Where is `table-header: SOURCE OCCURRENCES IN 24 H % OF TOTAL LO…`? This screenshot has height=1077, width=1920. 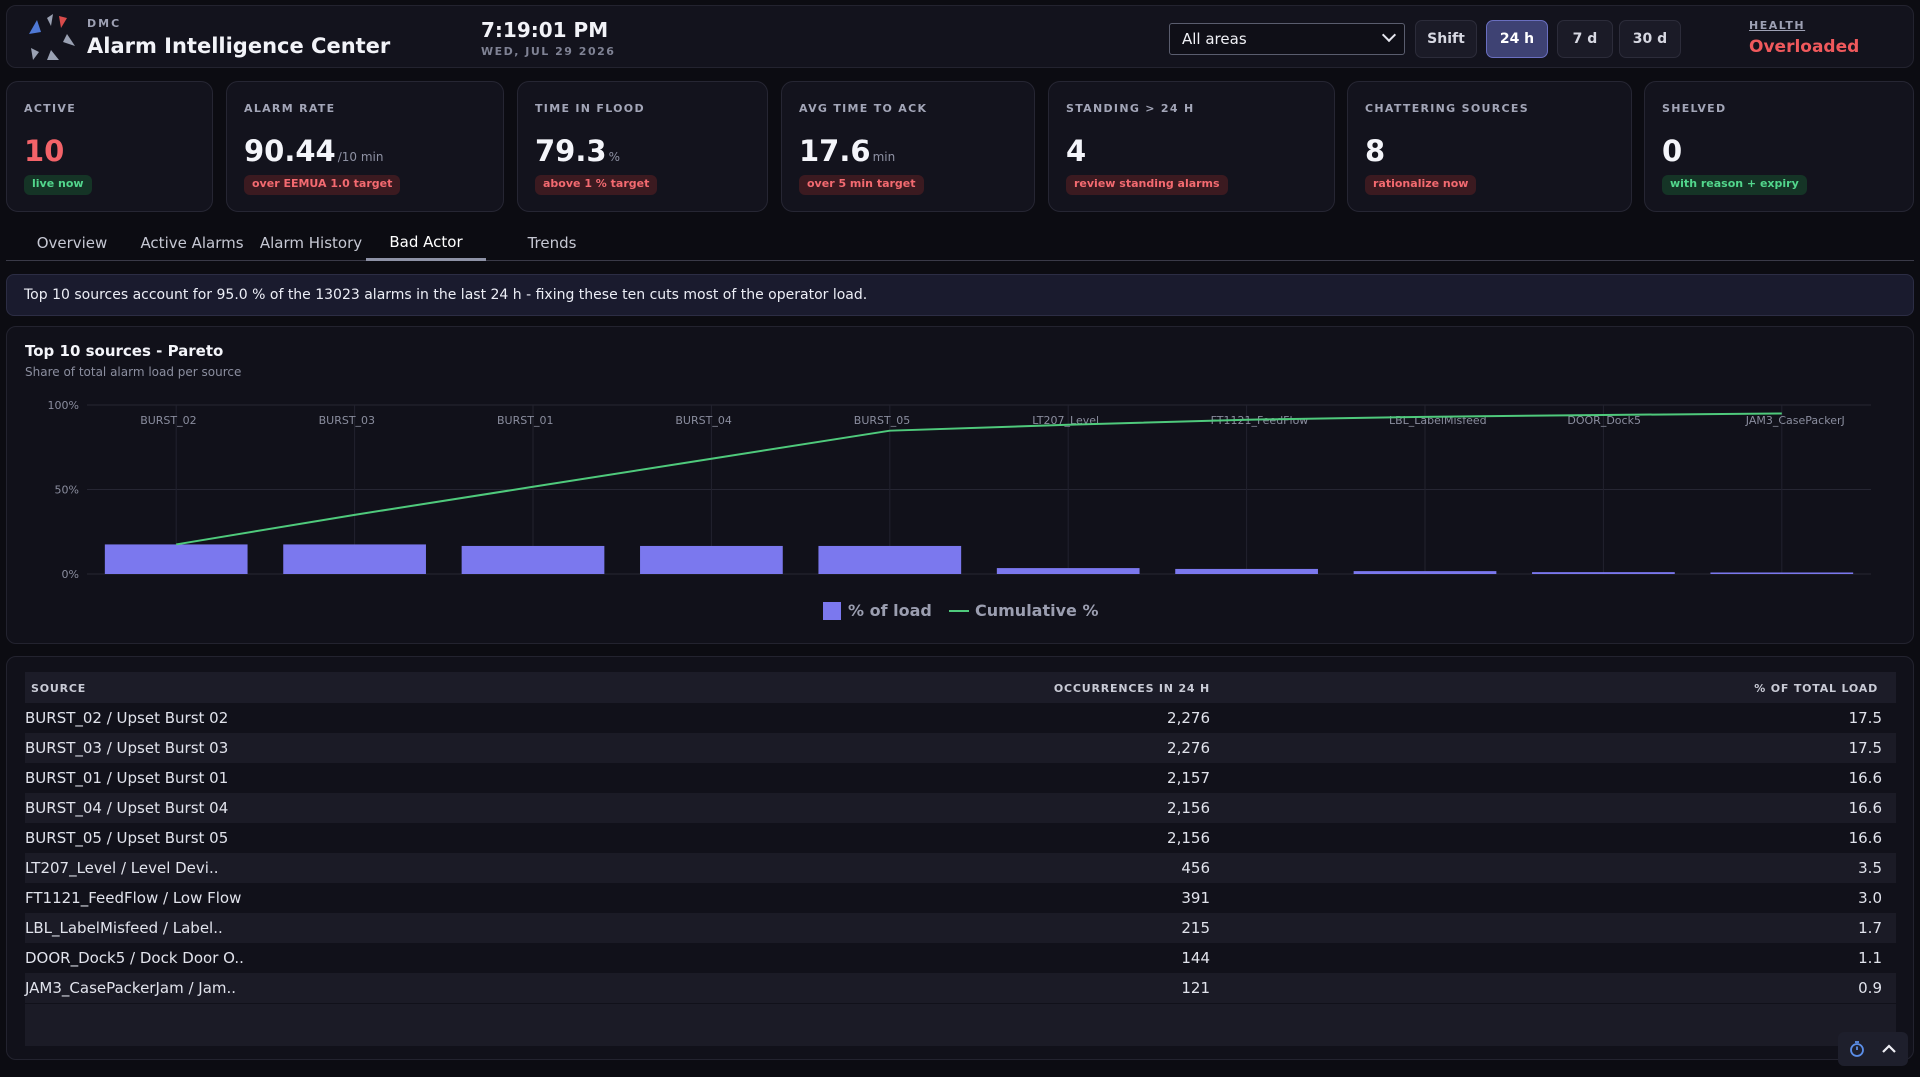 table-header: SOURCE OCCURRENCES IN 24 H % OF TOTAL LO… is located at coordinates (960, 687).